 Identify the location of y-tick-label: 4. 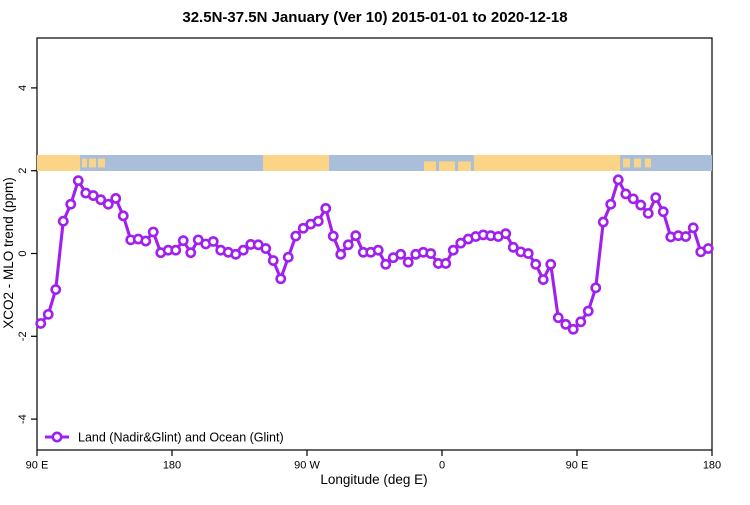
(23, 88).